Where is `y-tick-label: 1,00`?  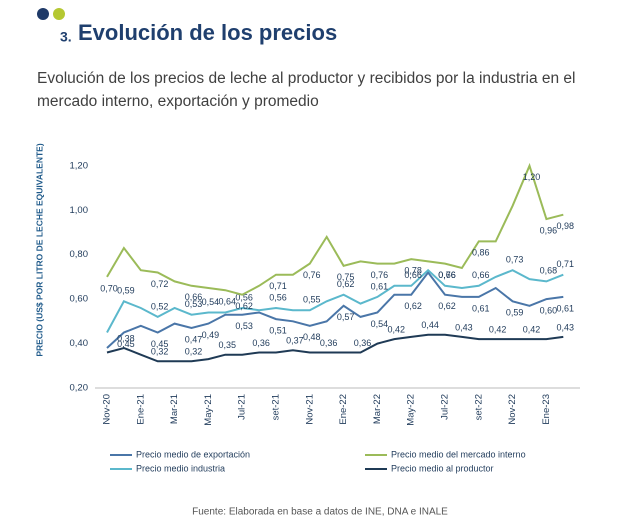
y-tick-label: 1,00 is located at coordinates (79, 210).